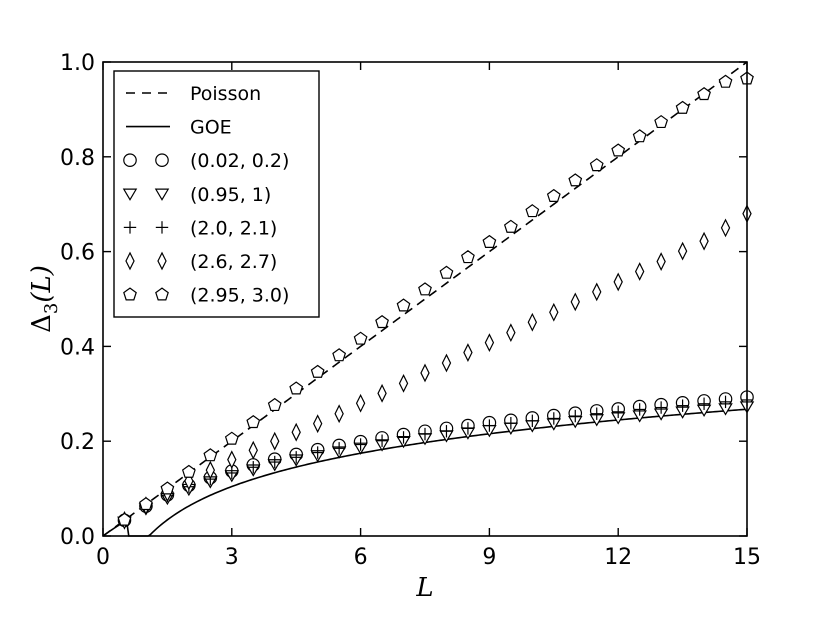 This screenshot has height=623, width=830. What do you see at coordinates (44, 299) in the screenshot?
I see `y-axis-title: Δ3(L)` at bounding box center [44, 299].